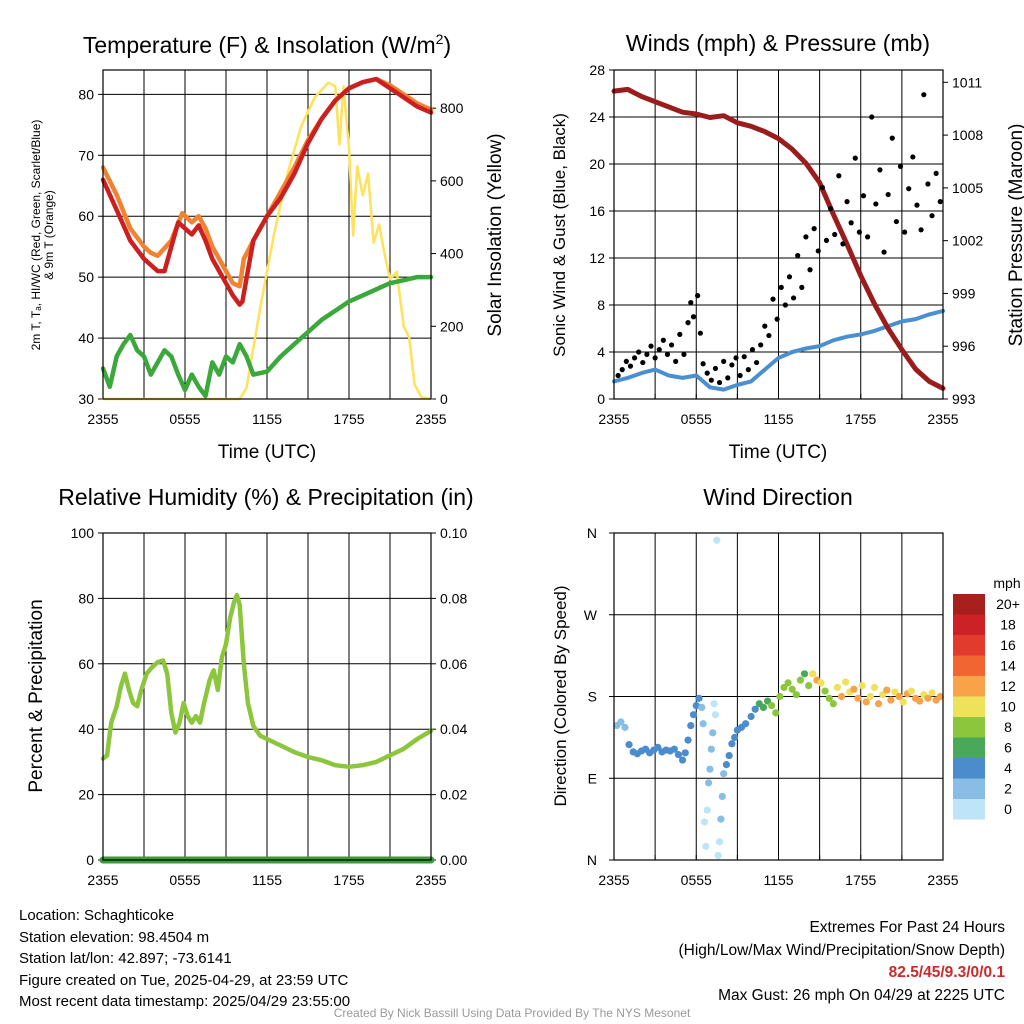  I want to click on temp-title: Temperature (F) & Insolation (W/m2), so click(267, 44).